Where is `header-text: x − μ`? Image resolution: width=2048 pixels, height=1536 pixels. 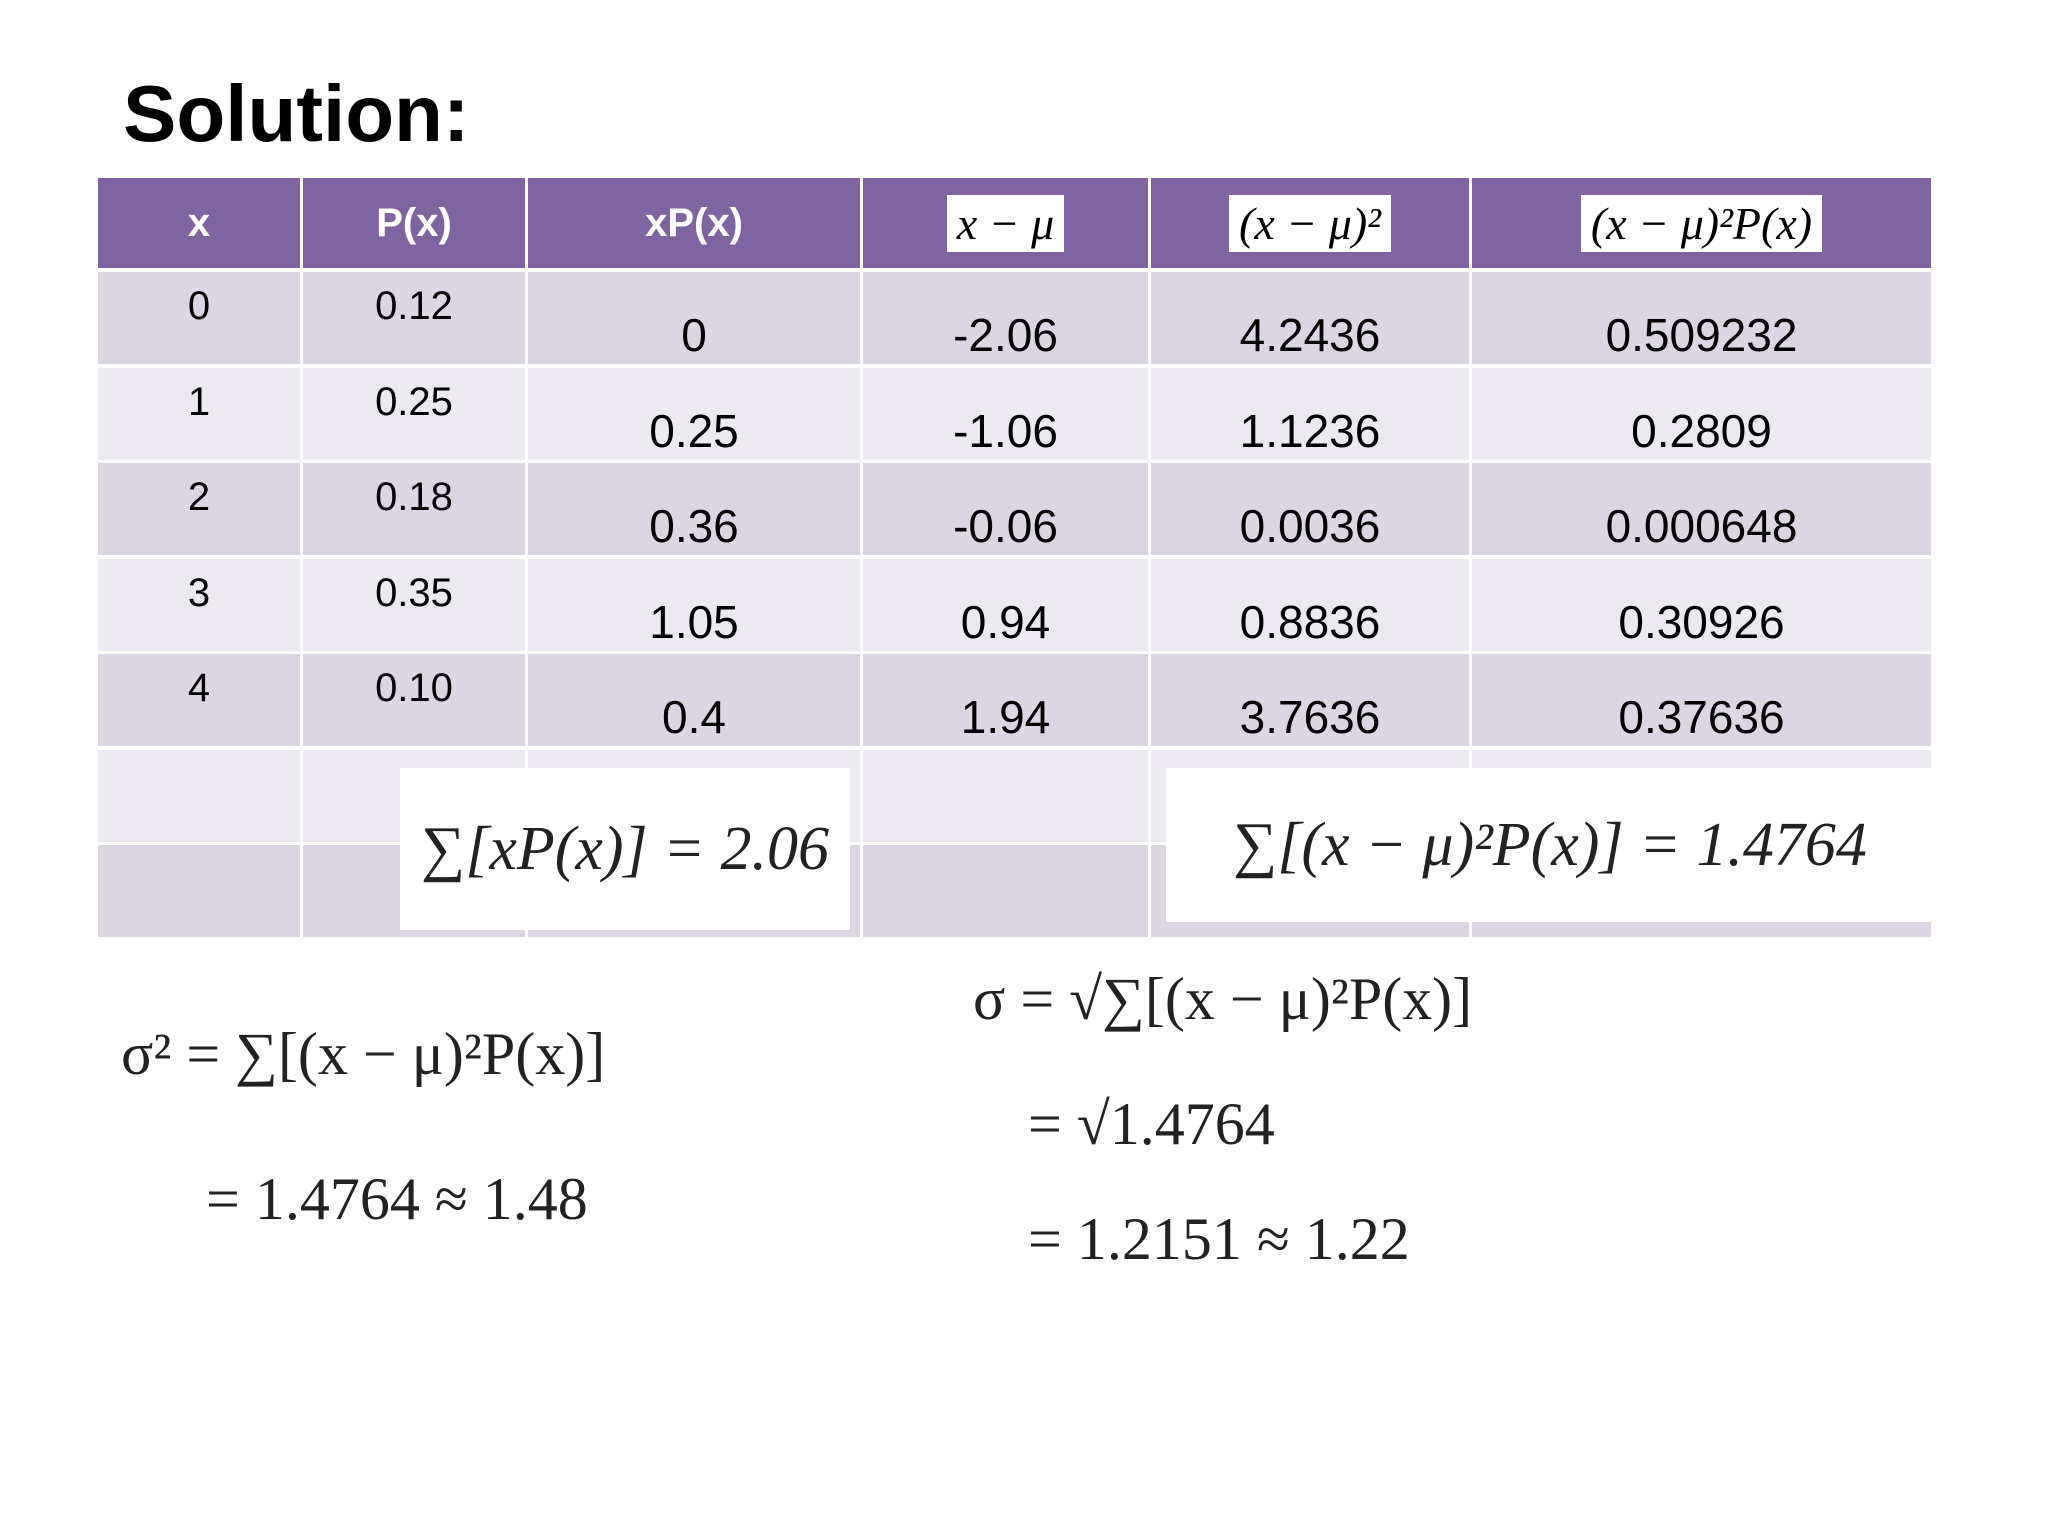 header-text: x − μ is located at coordinates (1005, 223).